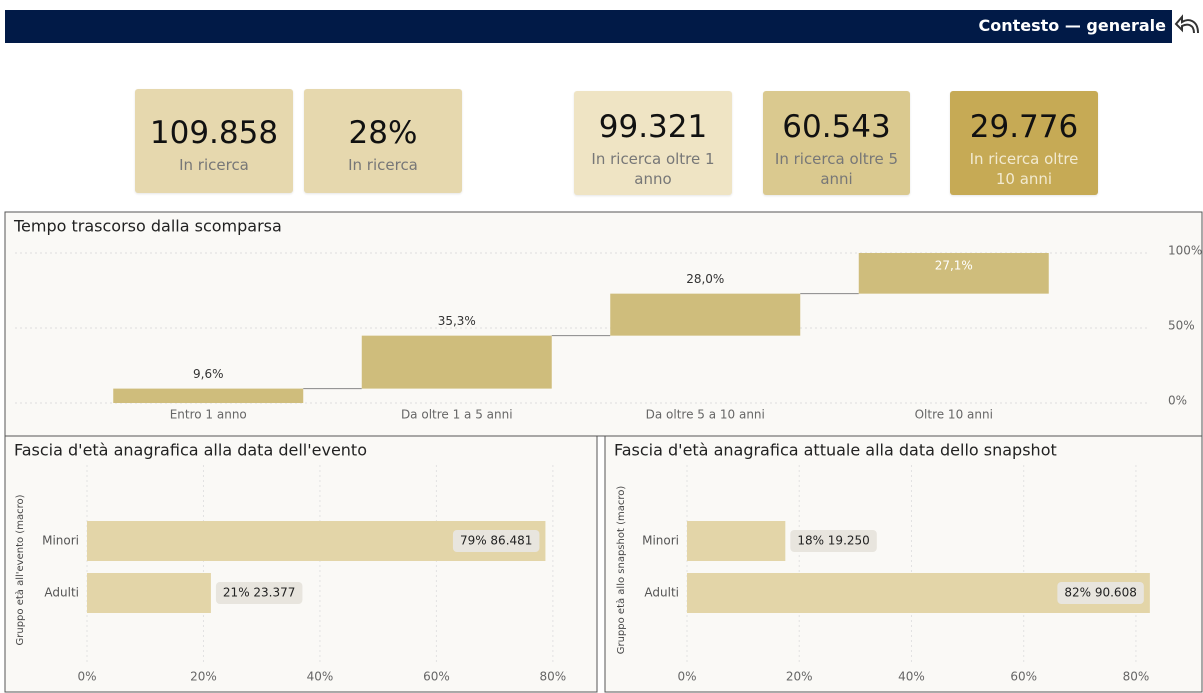 This screenshot has height=693, width=1203. What do you see at coordinates (1072, 25) in the screenshot?
I see `header-title: Contesto — generale` at bounding box center [1072, 25].